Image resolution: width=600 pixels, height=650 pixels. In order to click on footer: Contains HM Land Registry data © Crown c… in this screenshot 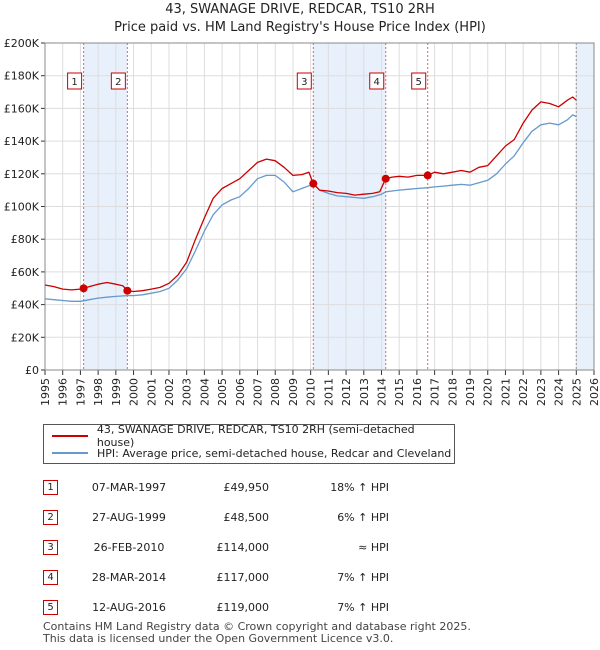, I will do `click(257, 633)`.